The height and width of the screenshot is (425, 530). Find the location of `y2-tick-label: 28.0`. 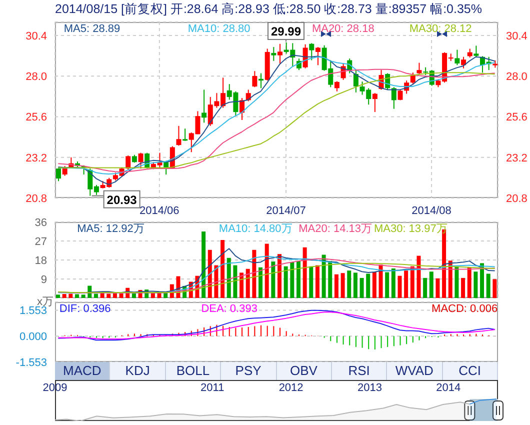

y2-tick-label: 28.0 is located at coordinates (517, 77).